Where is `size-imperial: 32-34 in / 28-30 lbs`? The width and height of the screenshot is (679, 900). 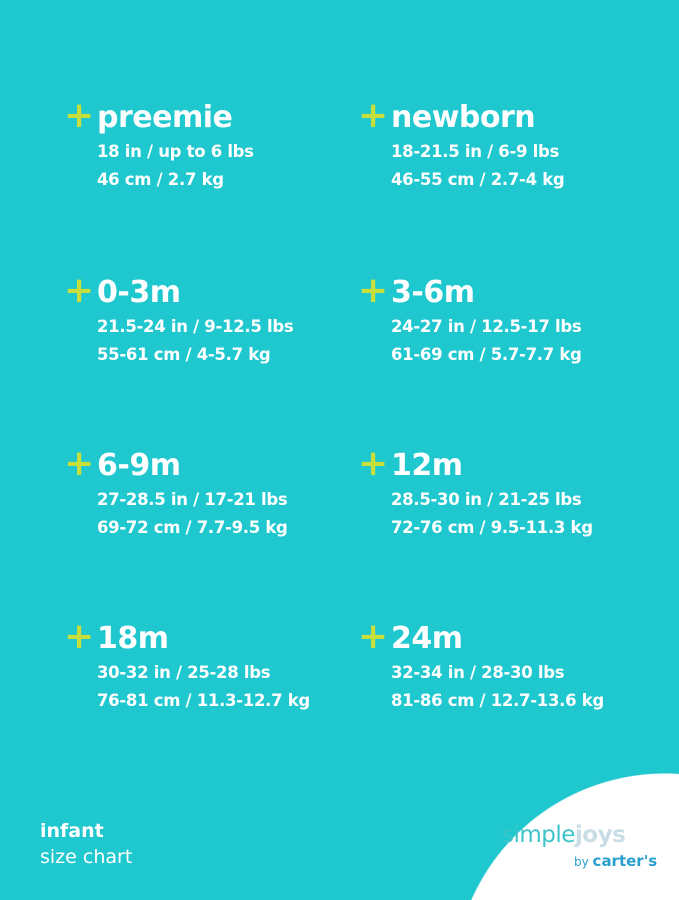 size-imperial: 32-34 in / 28-30 lbs is located at coordinates (478, 672).